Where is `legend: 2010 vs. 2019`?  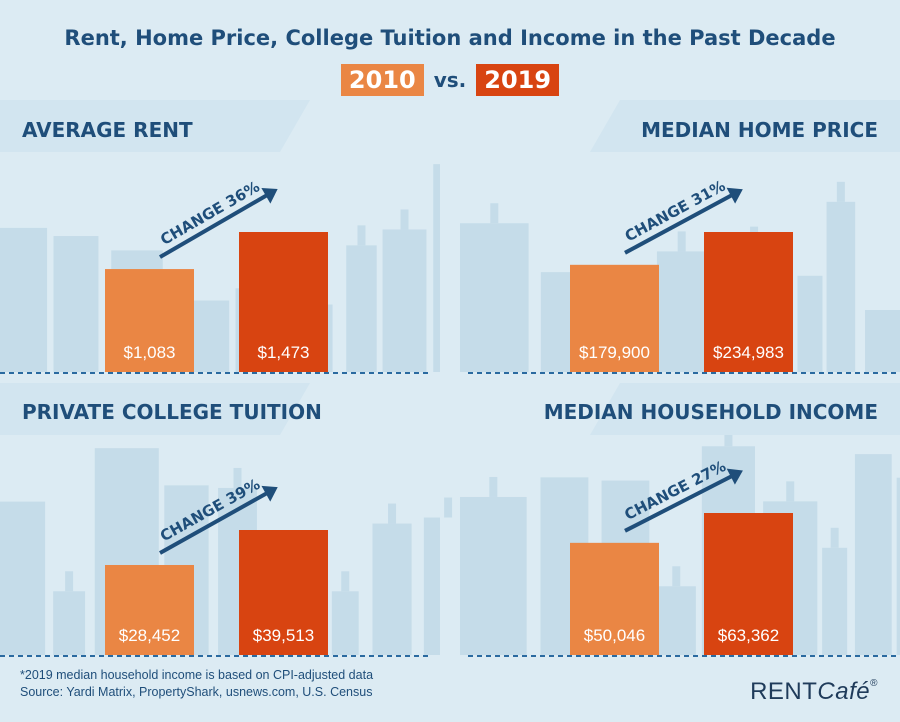 legend: 2010 vs. 2019 is located at coordinates (450, 80).